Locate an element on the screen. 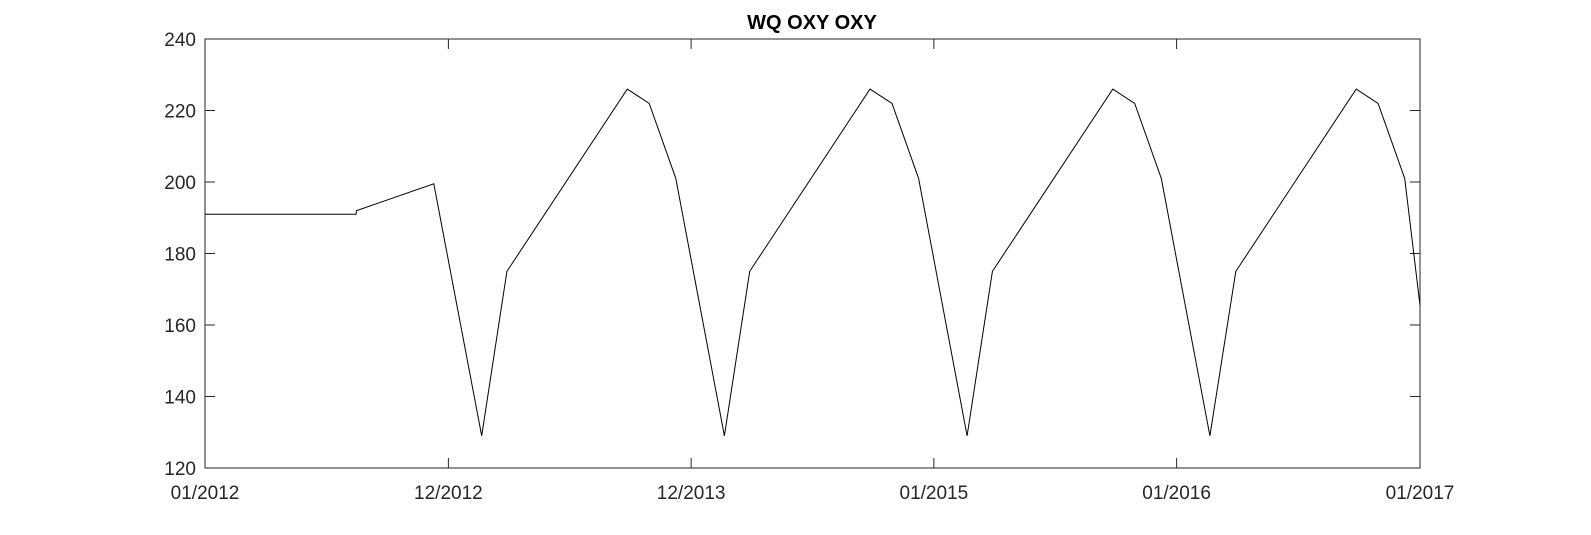 The image size is (1591, 535). x-tick-label: 01/2016 is located at coordinates (1176, 493).